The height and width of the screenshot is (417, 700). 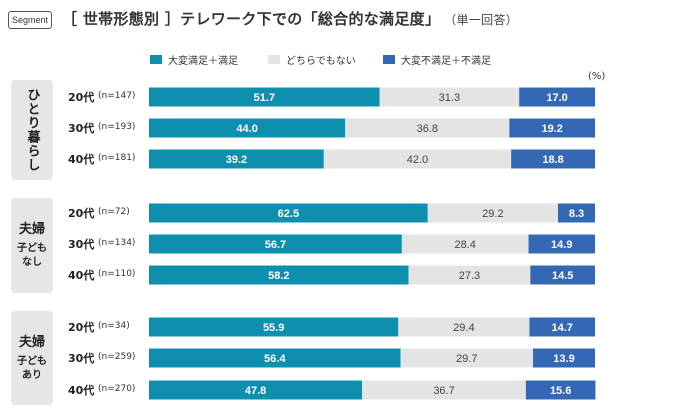 I want to click on data-label-satisfied: 55.9, so click(x=273, y=328).